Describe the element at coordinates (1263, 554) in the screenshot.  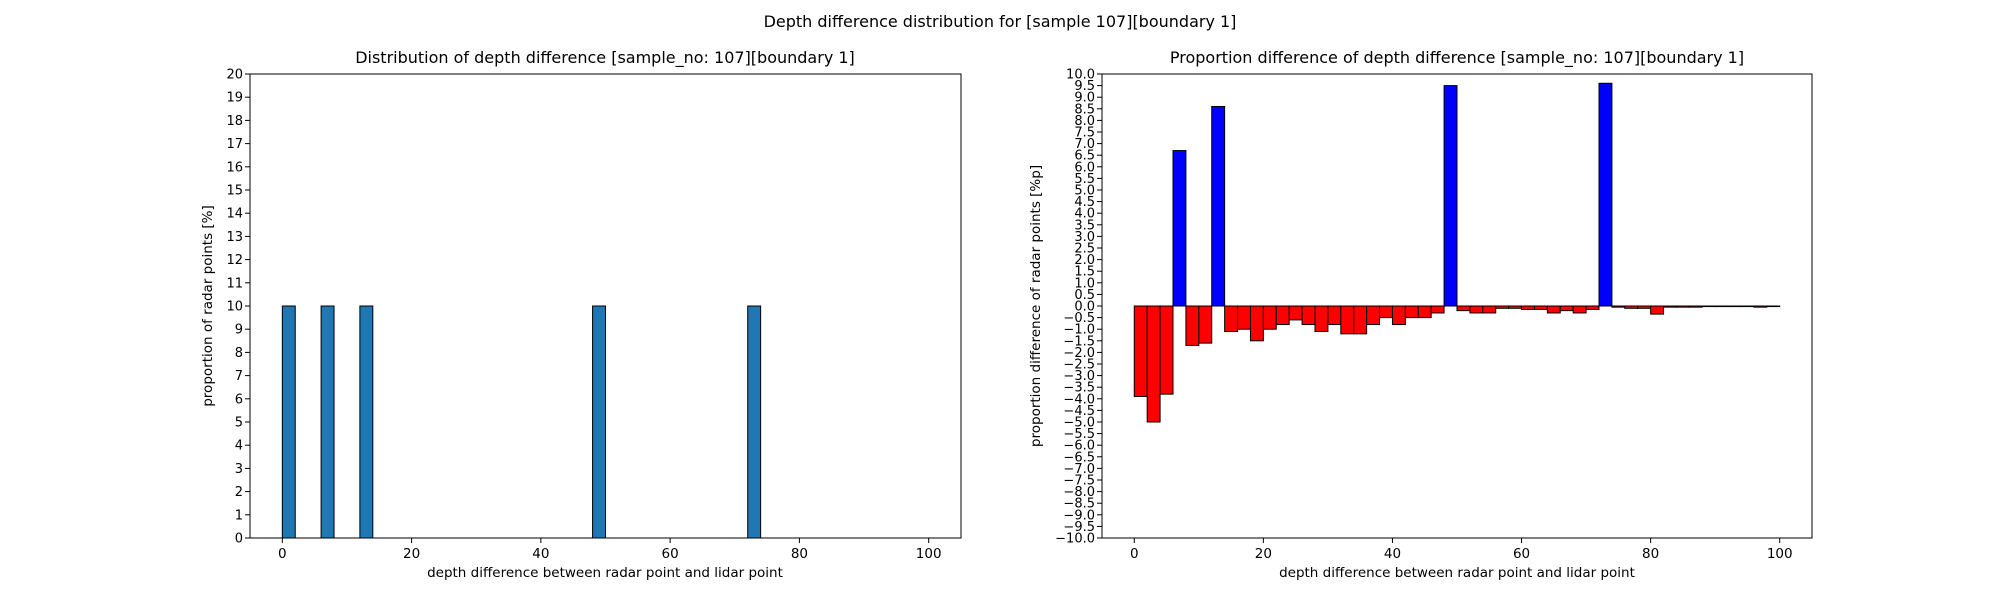
I see `right-chart-xtick-label: 20` at that location.